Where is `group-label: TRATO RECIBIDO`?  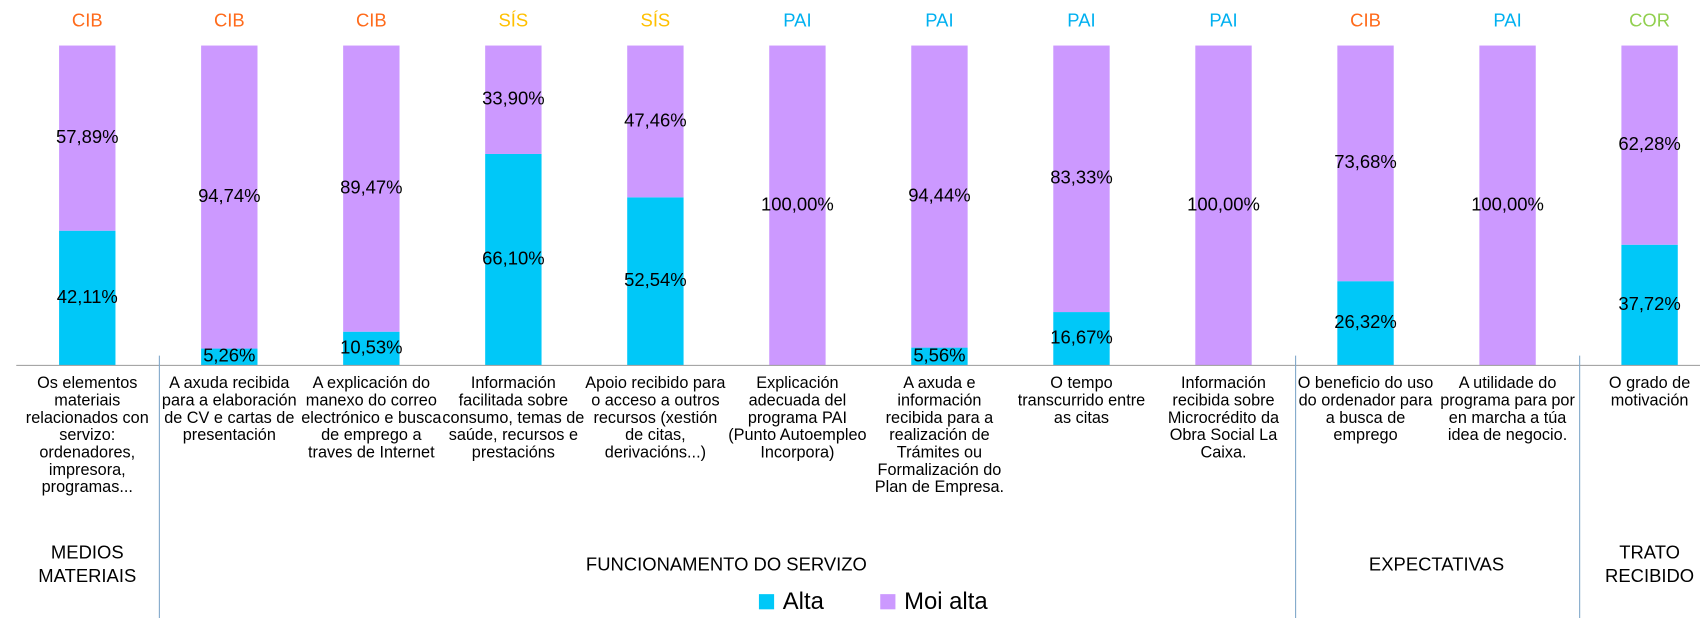
group-label: TRATO RECIBIDO is located at coordinates (1650, 564).